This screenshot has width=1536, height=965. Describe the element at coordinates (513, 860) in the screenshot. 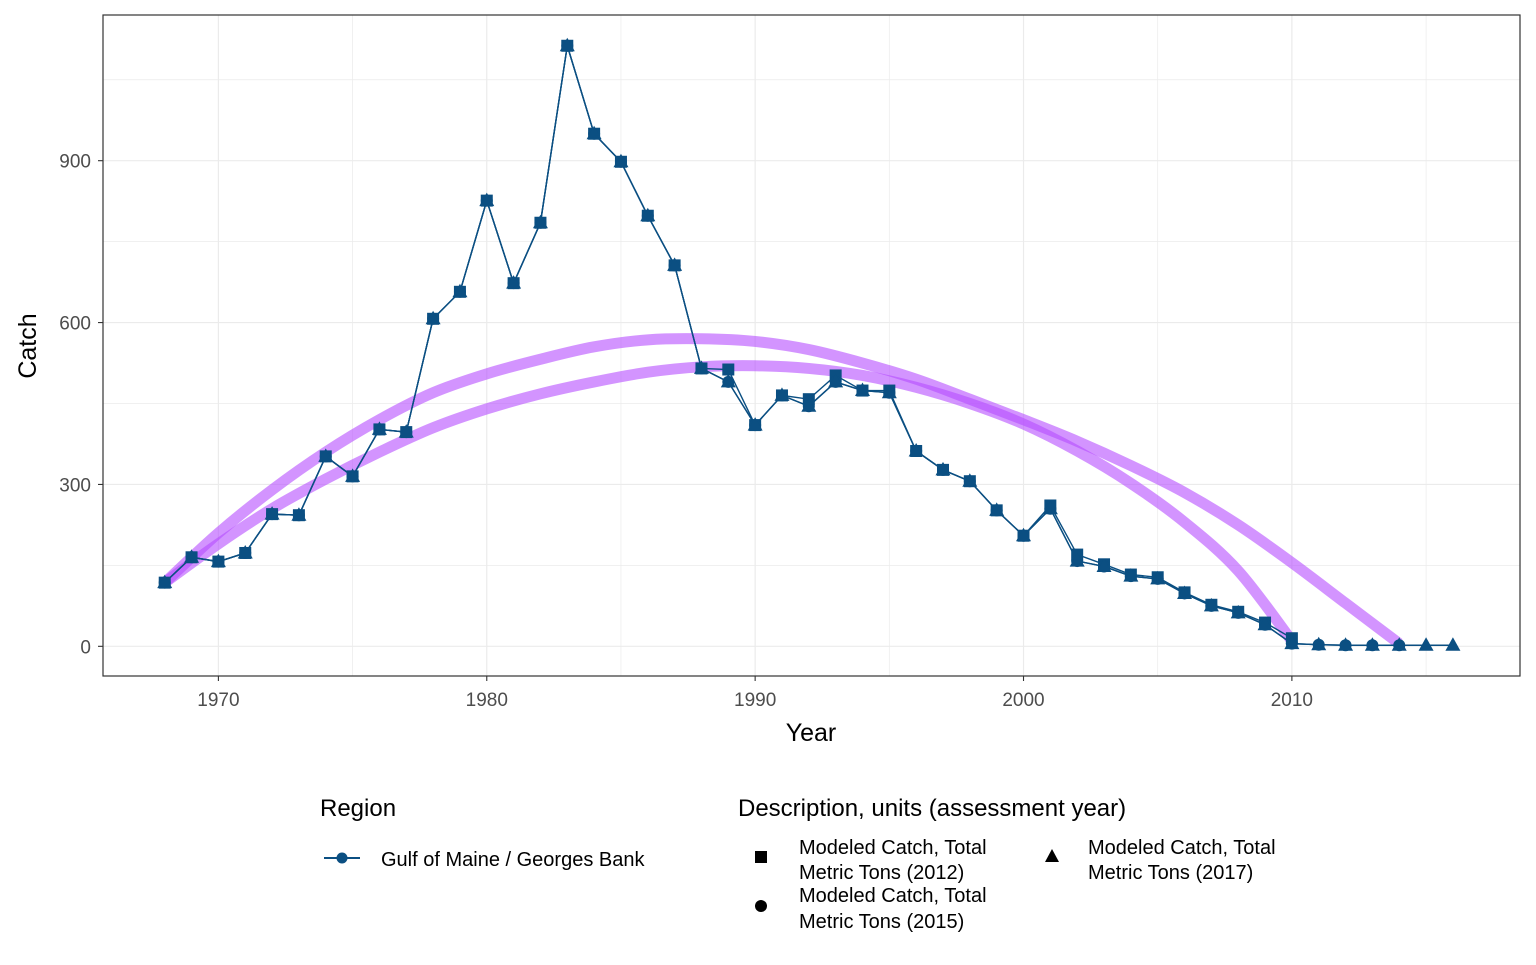

I see `legend-region-label: Gulf of Maine / Georges Bank` at that location.